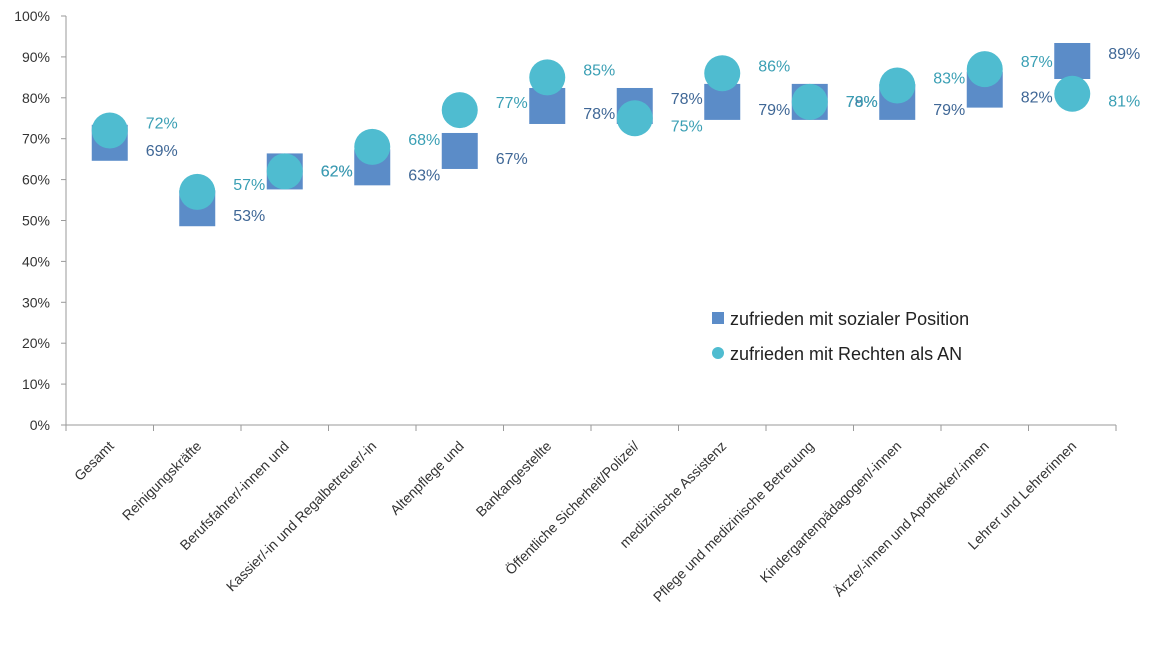 Image resolution: width=1154 pixels, height=655 pixels. What do you see at coordinates (774, 66) in the screenshot?
I see `data-label: 86%` at bounding box center [774, 66].